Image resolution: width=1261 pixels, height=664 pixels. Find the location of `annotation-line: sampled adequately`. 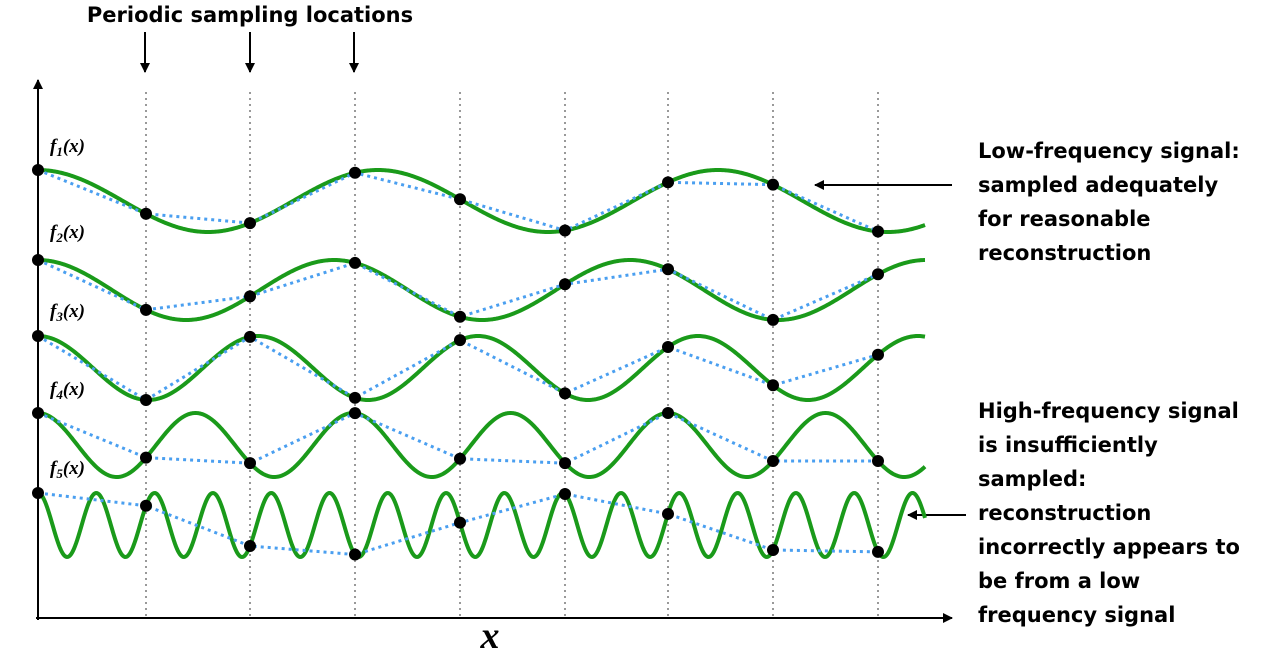

annotation-line: sampled adequately is located at coordinates (1098, 185).